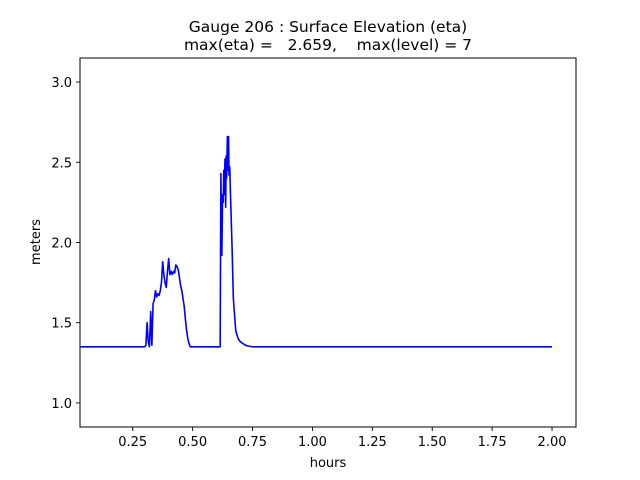 Image resolution: width=640 pixels, height=480 pixels. What do you see at coordinates (252, 442) in the screenshot?
I see `x-tick-label: 0.75` at bounding box center [252, 442].